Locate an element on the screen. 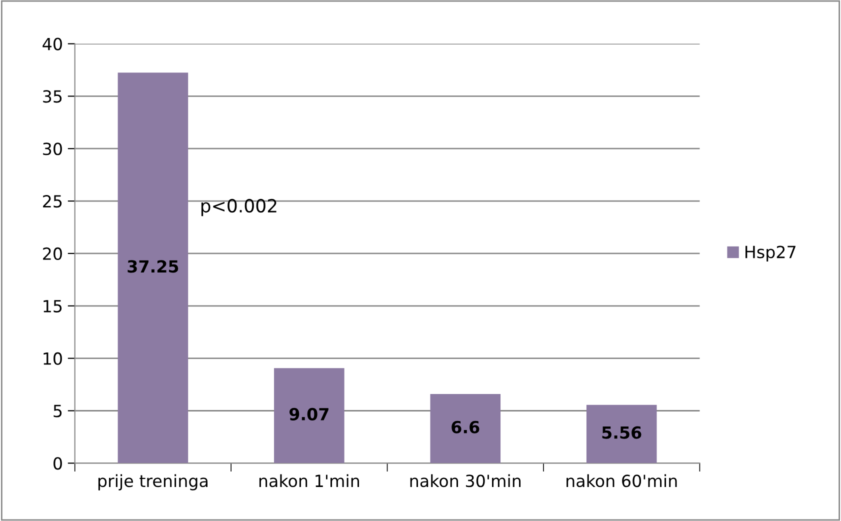 The image size is (841, 521). data-label: 6.6 is located at coordinates (466, 427).